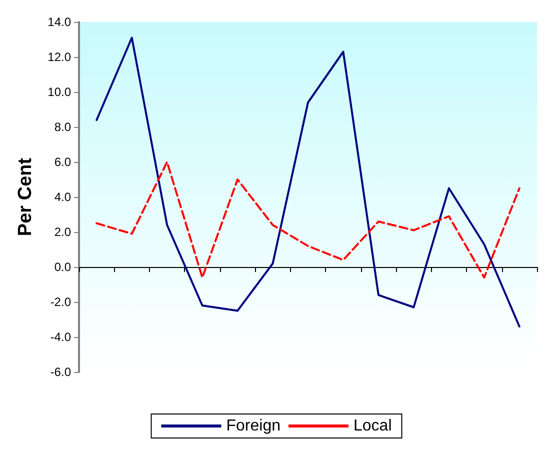 The image size is (553, 450). Describe the element at coordinates (63, 127) in the screenshot. I see `y-tick-label: 8.0` at that location.